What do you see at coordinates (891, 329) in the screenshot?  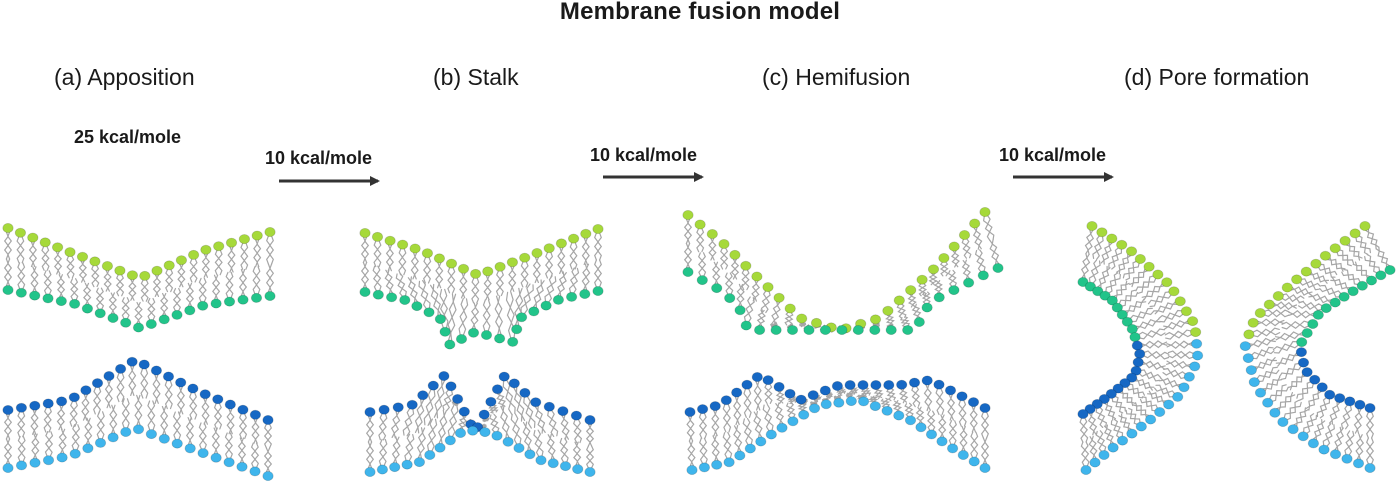 I see `hemifusion-upper-inner-leaflet-lipid-head` at bounding box center [891, 329].